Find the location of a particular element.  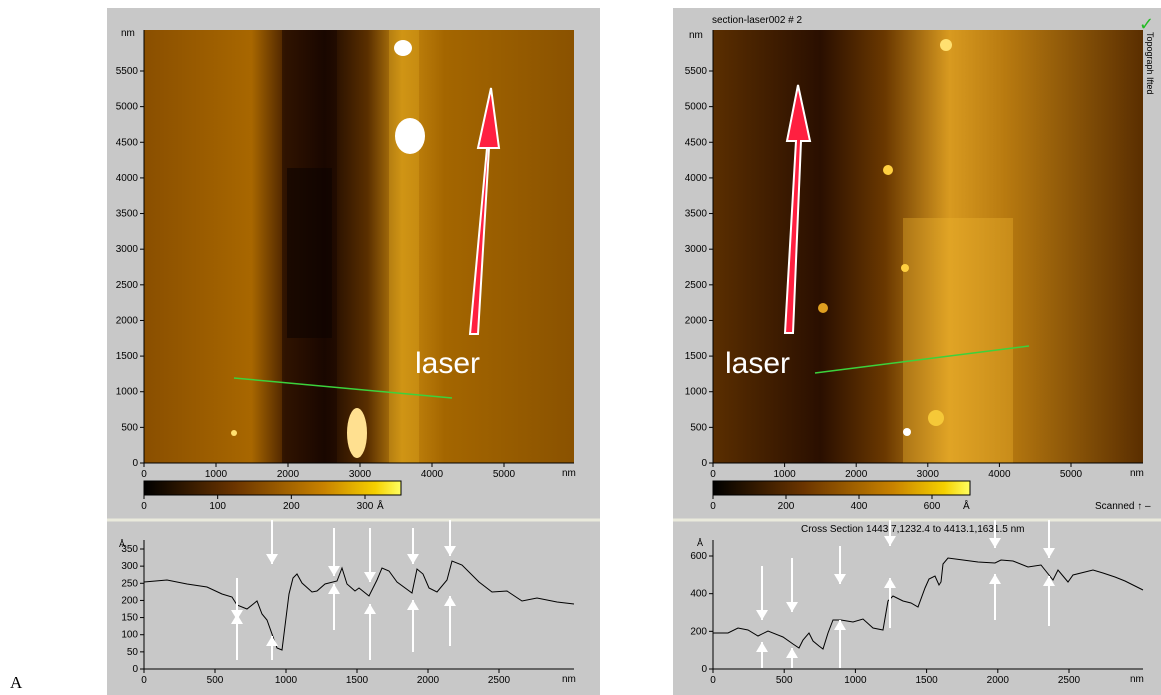

side-label: Topograph Ifted is located at coordinates (1150, 63).